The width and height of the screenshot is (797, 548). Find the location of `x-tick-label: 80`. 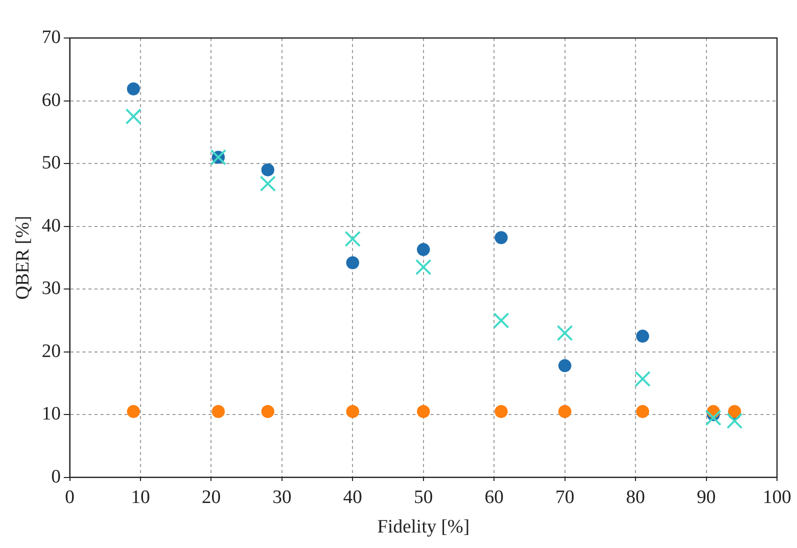

x-tick-label: 80 is located at coordinates (636, 497).